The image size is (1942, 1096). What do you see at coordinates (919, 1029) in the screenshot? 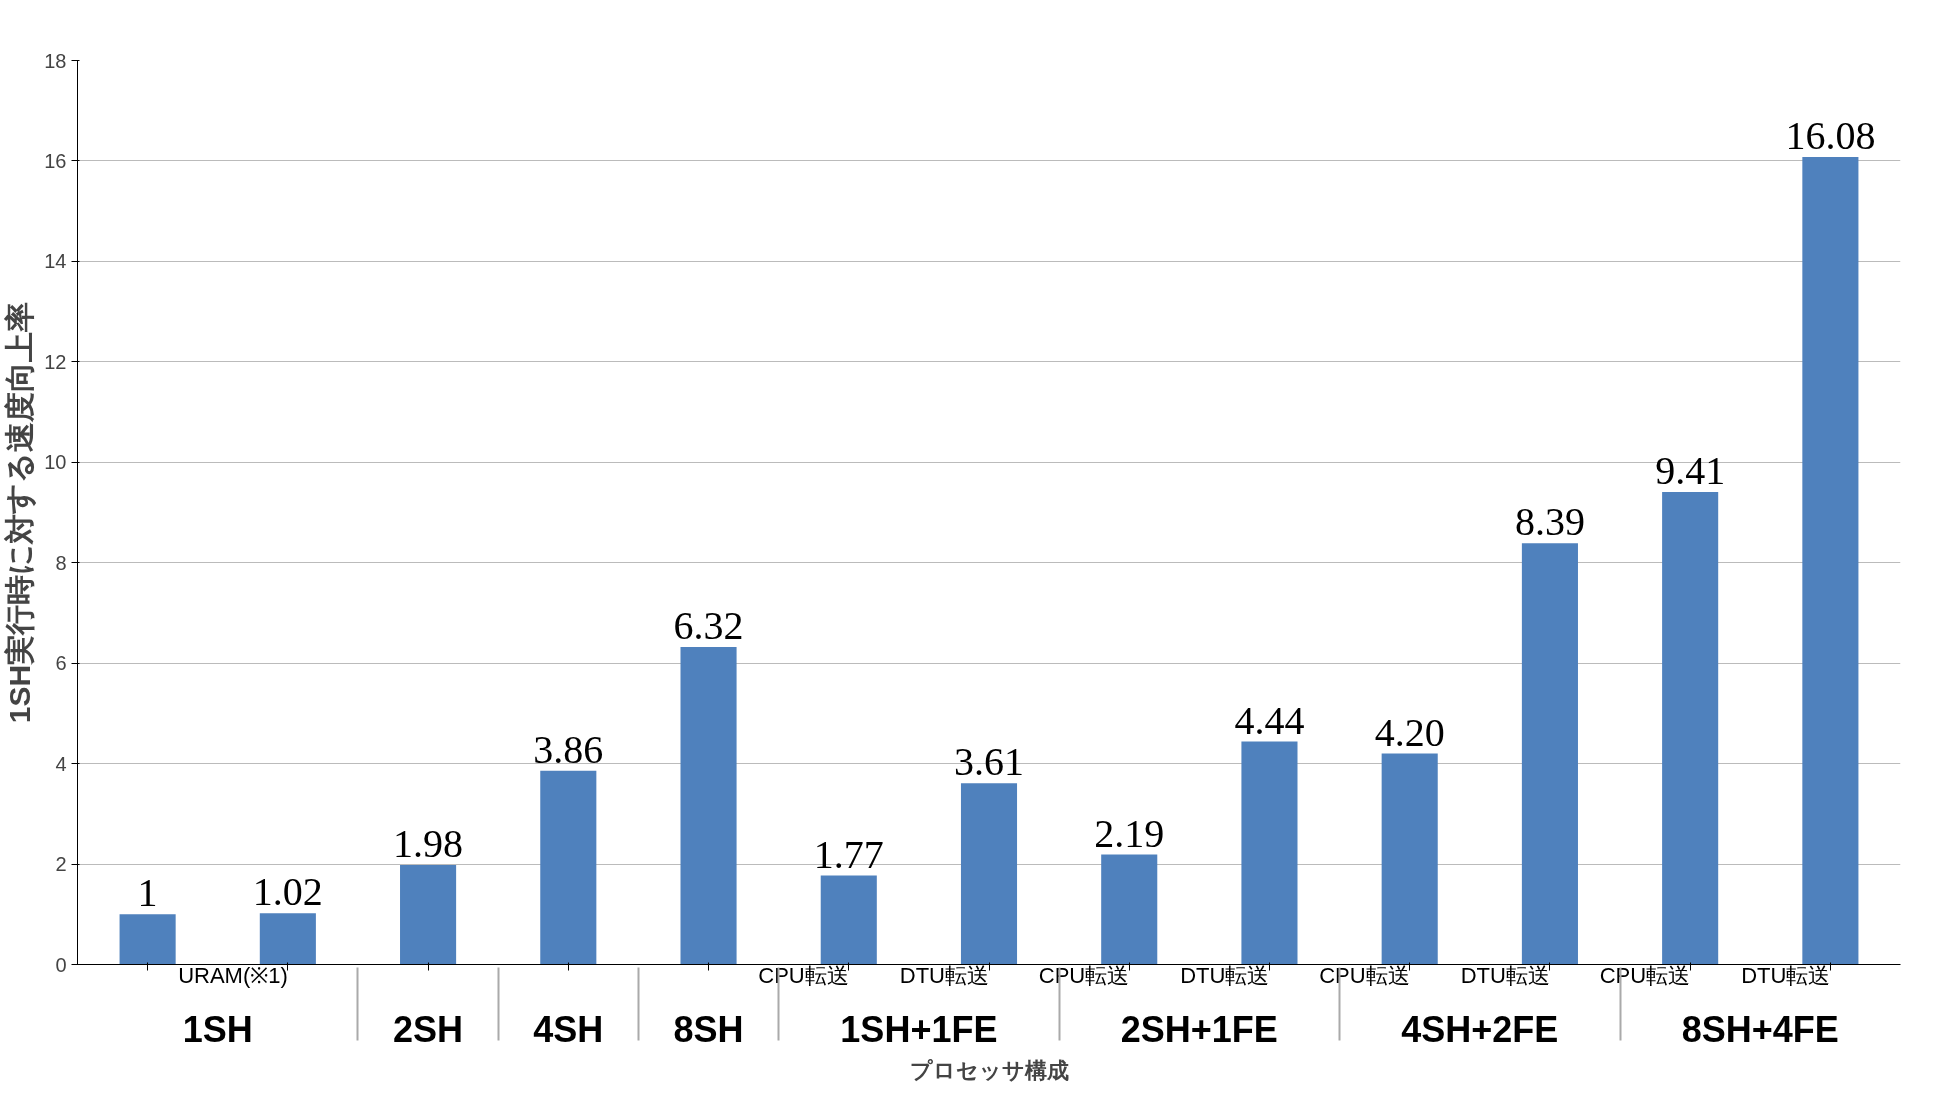
I see `text: 1SH+1FE` at bounding box center [919, 1029].